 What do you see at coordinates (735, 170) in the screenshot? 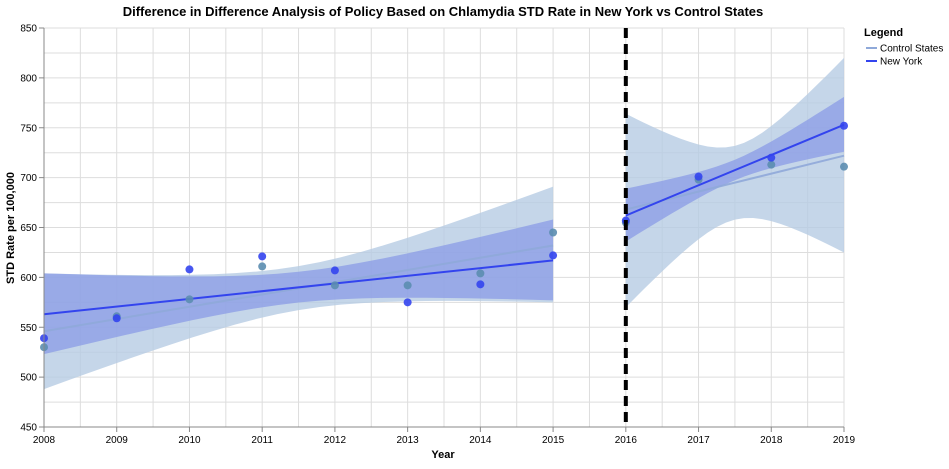
I see `new-york-post-fit-line` at bounding box center [735, 170].